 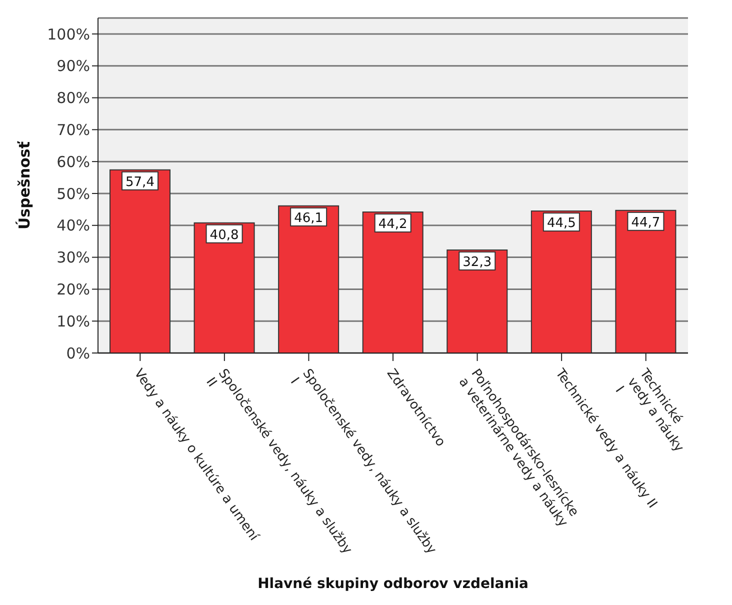 What do you see at coordinates (68, 34) in the screenshot?
I see `y-tick-label: 100%` at bounding box center [68, 34].